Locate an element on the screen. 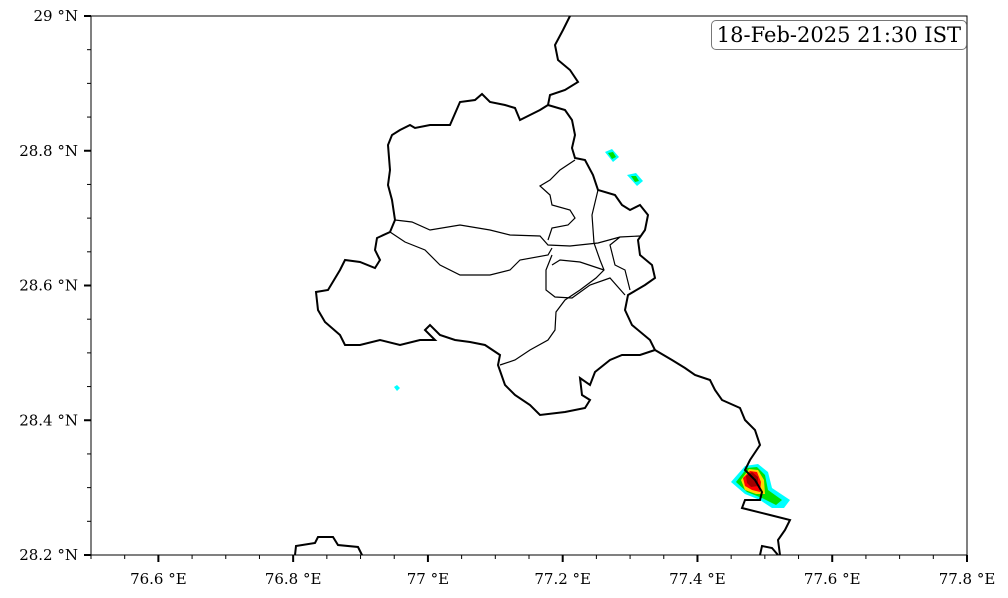  boundary-fragment-southwest is located at coordinates (328, 546).